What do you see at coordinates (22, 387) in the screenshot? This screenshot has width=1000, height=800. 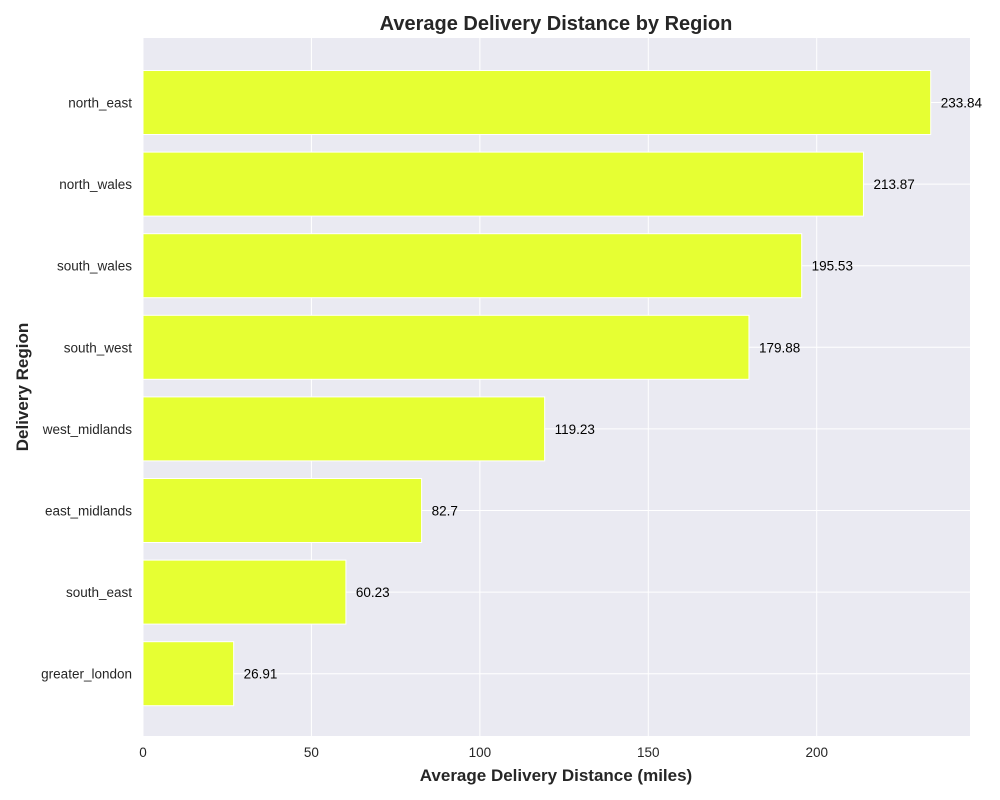 I see `y-axis-label: Delivery Region` at bounding box center [22, 387].